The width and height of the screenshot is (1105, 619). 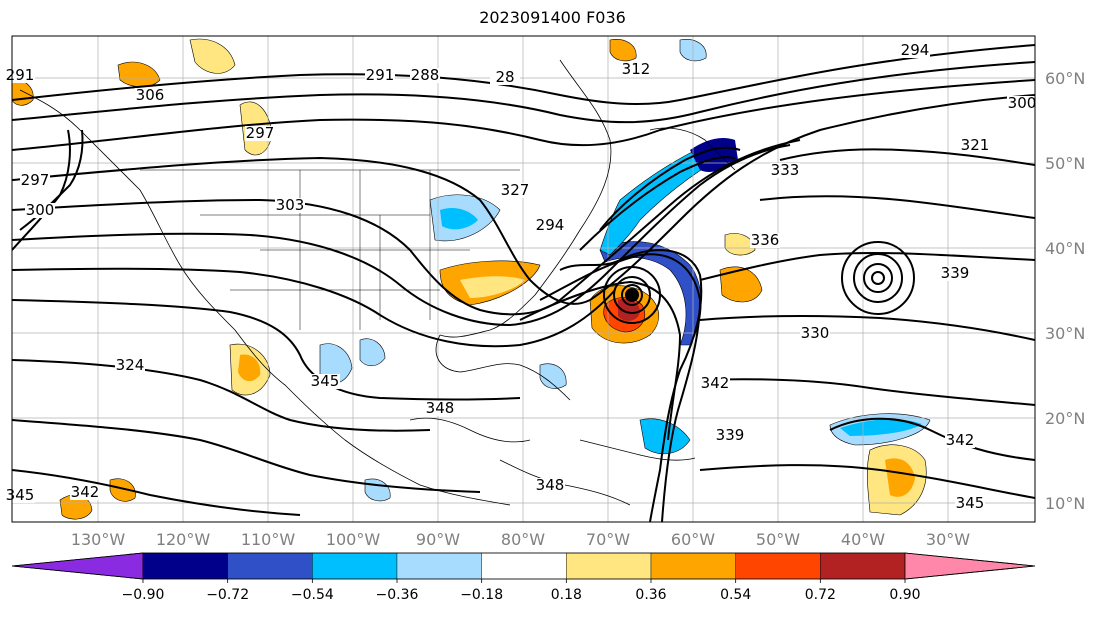 What do you see at coordinates (481, 595) in the screenshot?
I see `colorbar-tick-label: −0.18` at bounding box center [481, 595].